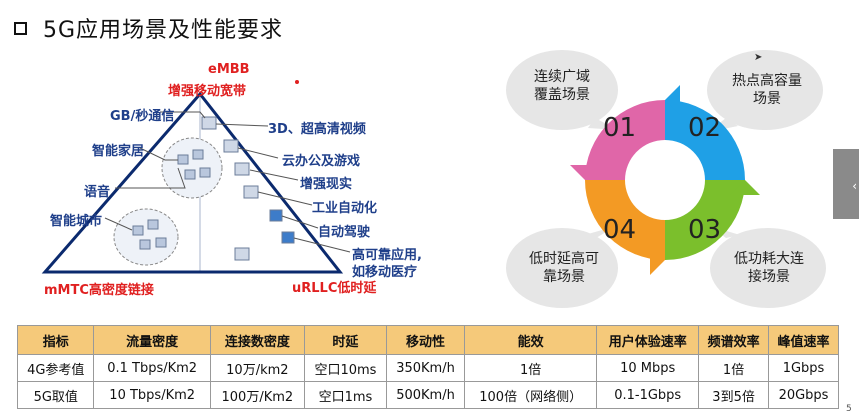 The width and height of the screenshot is (859, 419). Describe the element at coordinates (769, 259) in the screenshot. I see `bubble-03-line1: 低功耗大连` at that location.